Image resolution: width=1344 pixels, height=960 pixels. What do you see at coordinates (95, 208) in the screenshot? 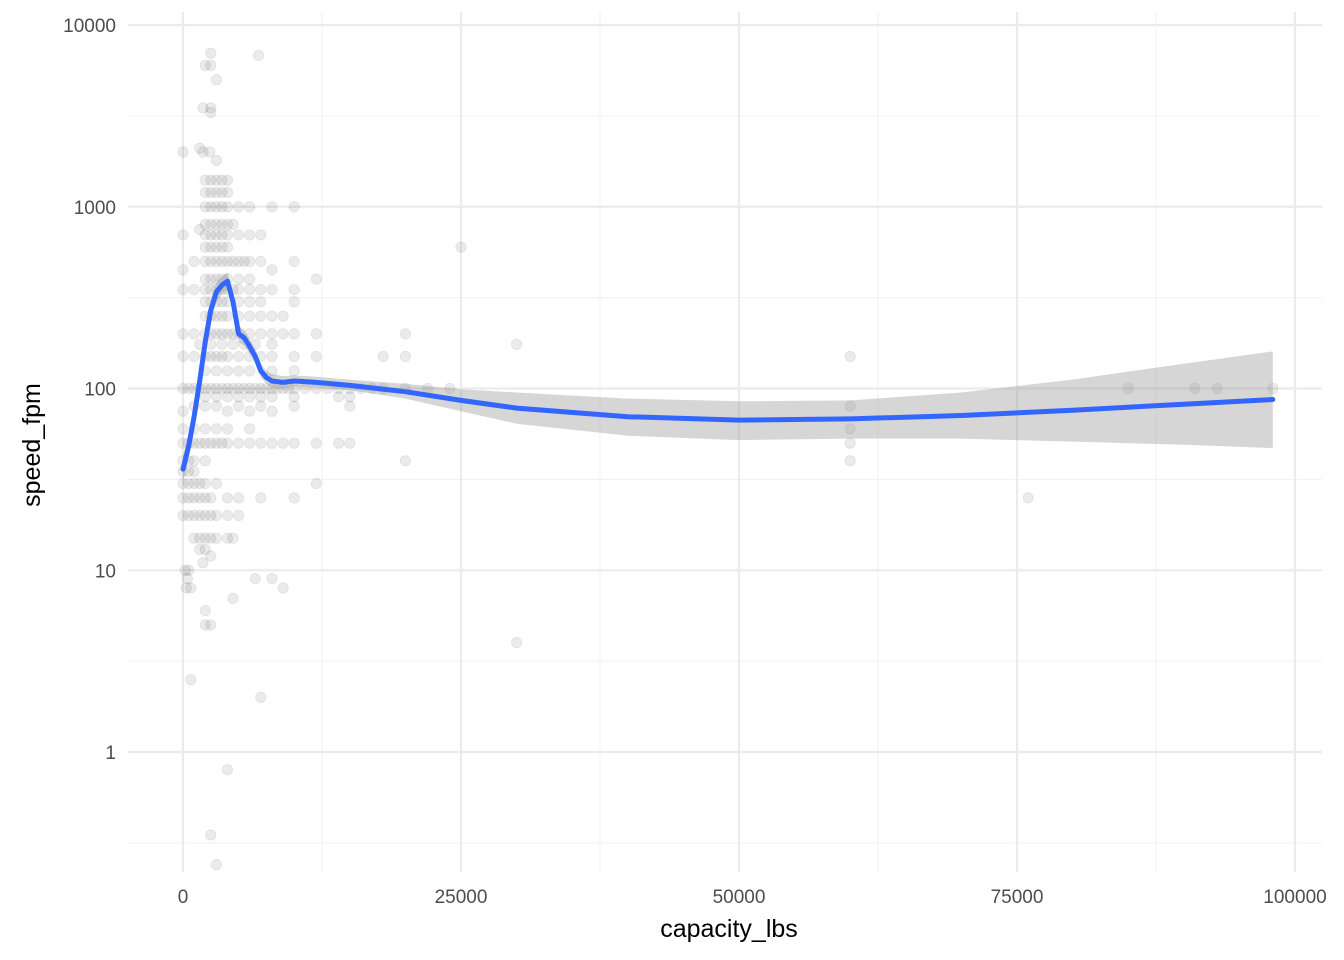
I see `y-tick-label: 1000` at bounding box center [95, 208].